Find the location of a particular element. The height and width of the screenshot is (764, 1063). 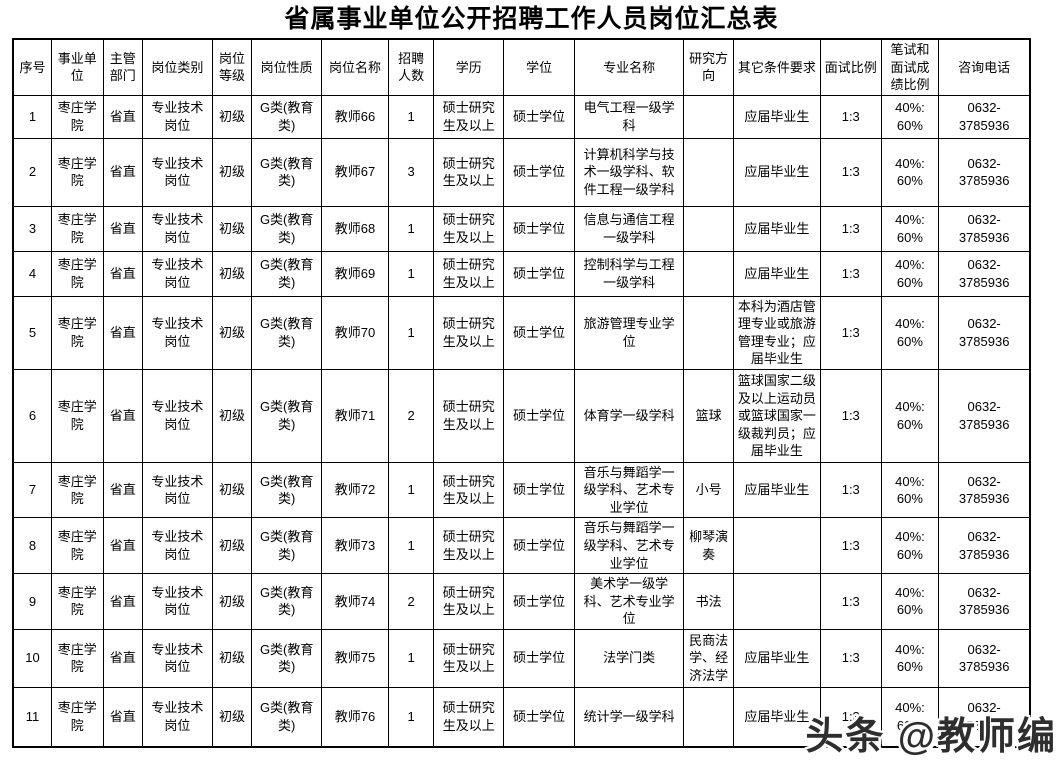

column-header: 研究方向 is located at coordinates (708, 67).